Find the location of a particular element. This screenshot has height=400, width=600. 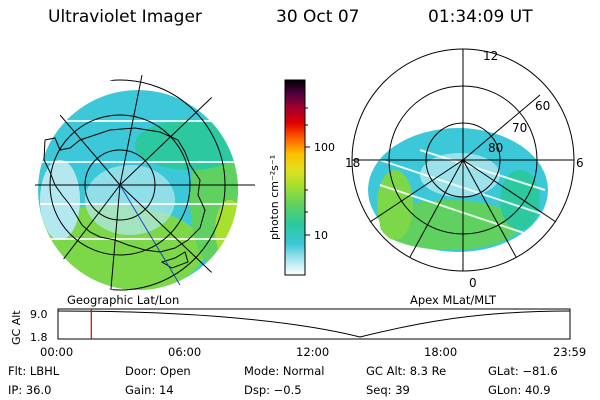

altitude-ylabel: GC Alt is located at coordinates (16, 327).